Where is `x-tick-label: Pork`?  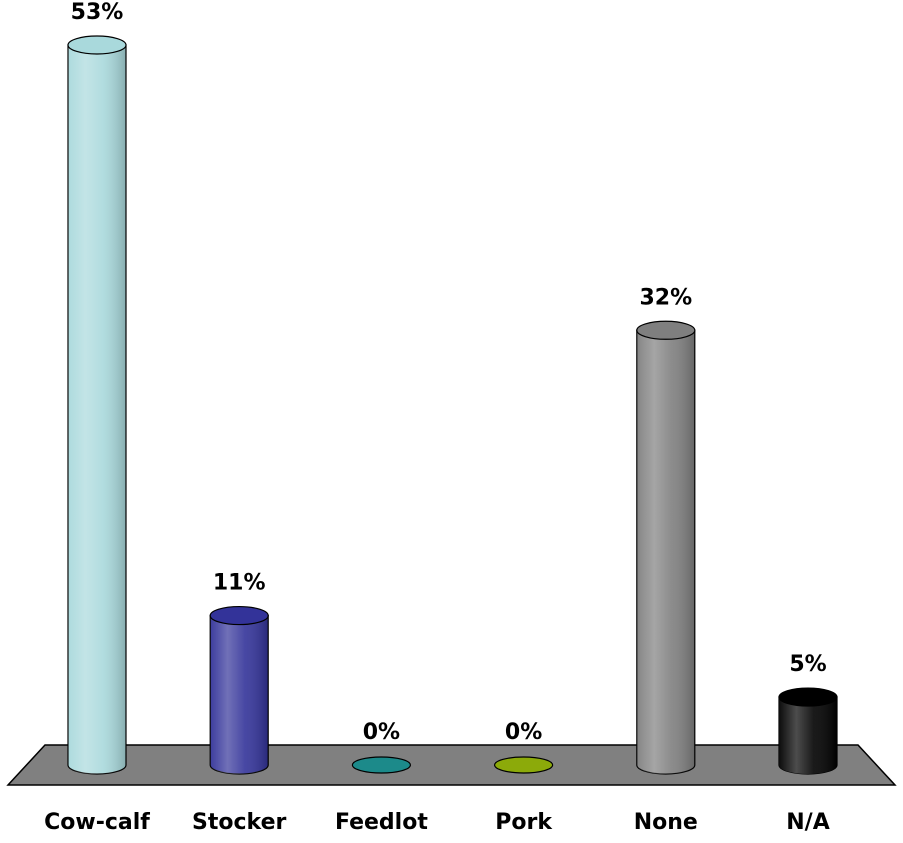
x-tick-label: Pork is located at coordinates (524, 822).